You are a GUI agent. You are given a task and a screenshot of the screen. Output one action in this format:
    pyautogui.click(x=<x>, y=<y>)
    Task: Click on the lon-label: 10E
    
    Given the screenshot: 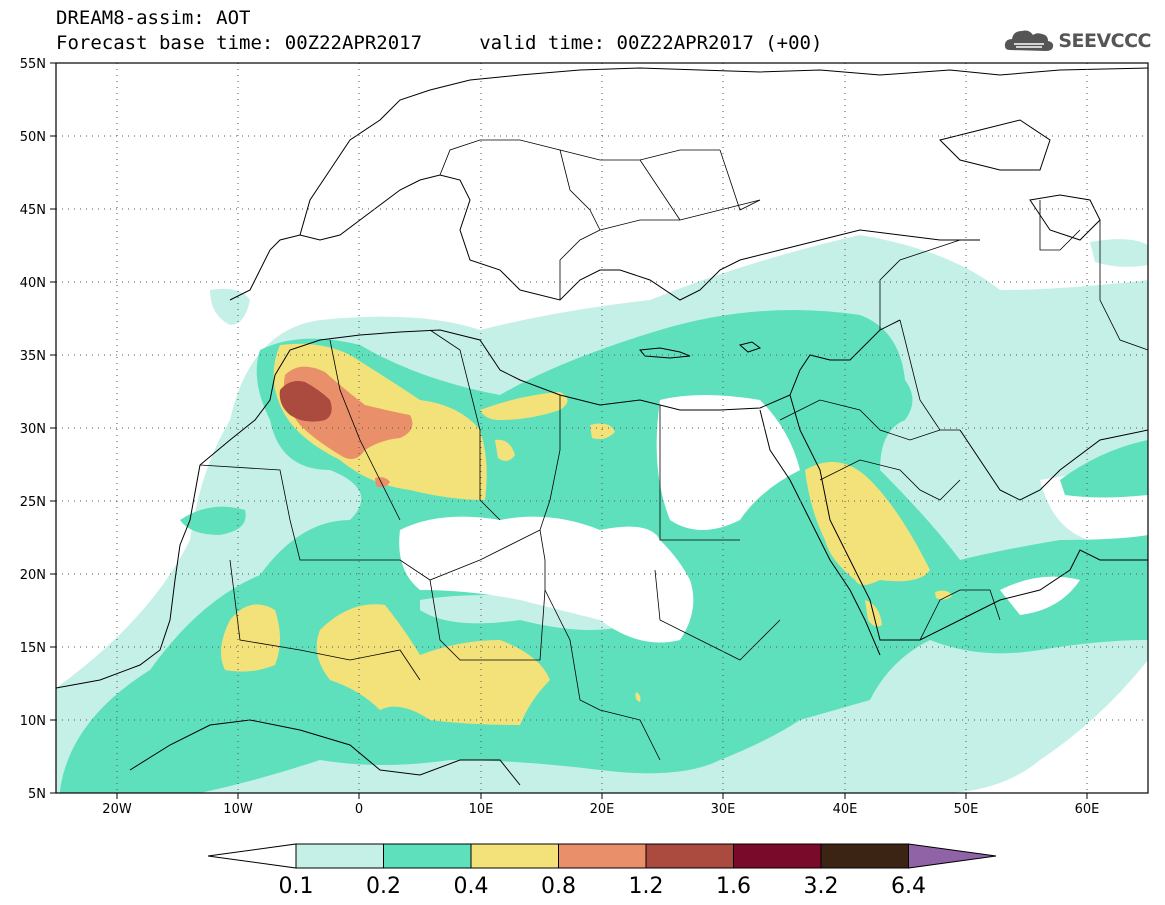 What is the action you would take?
    pyautogui.click(x=481, y=809)
    